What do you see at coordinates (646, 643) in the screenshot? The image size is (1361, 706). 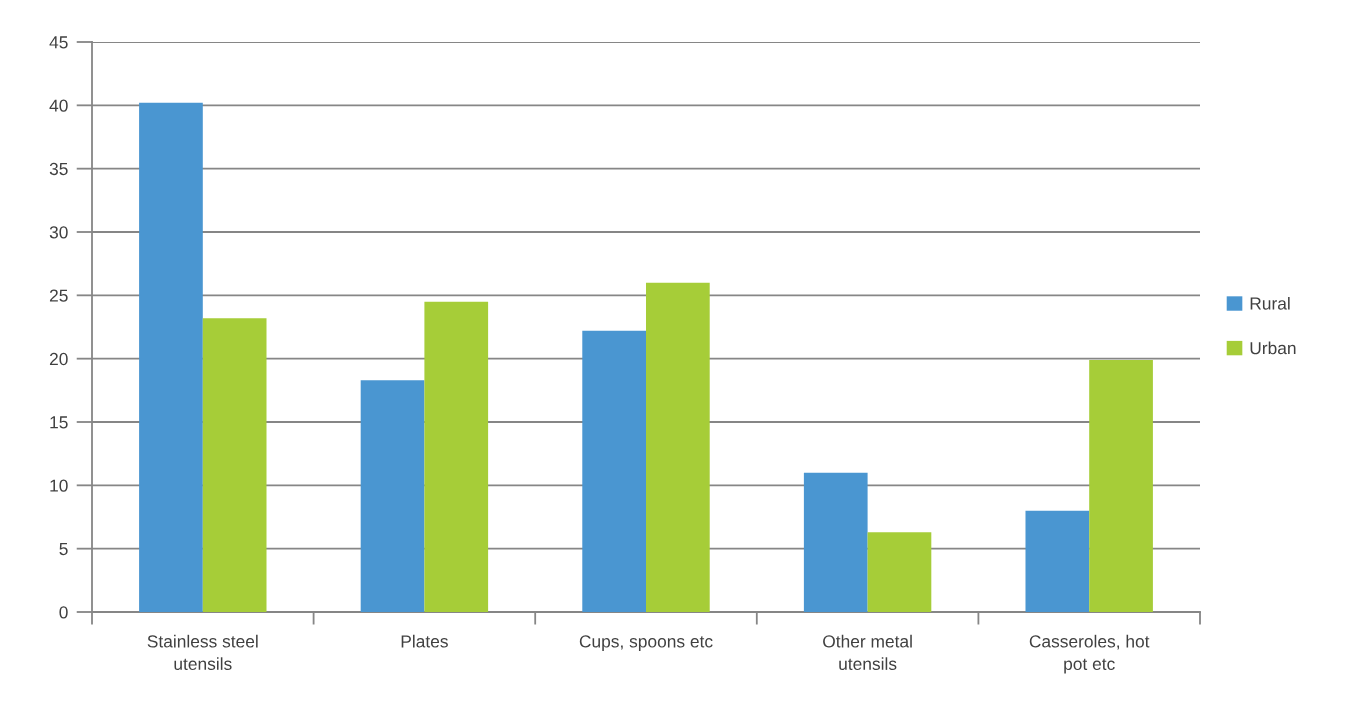 I see `x-tick-label: Cups, spoons etc` at bounding box center [646, 643].